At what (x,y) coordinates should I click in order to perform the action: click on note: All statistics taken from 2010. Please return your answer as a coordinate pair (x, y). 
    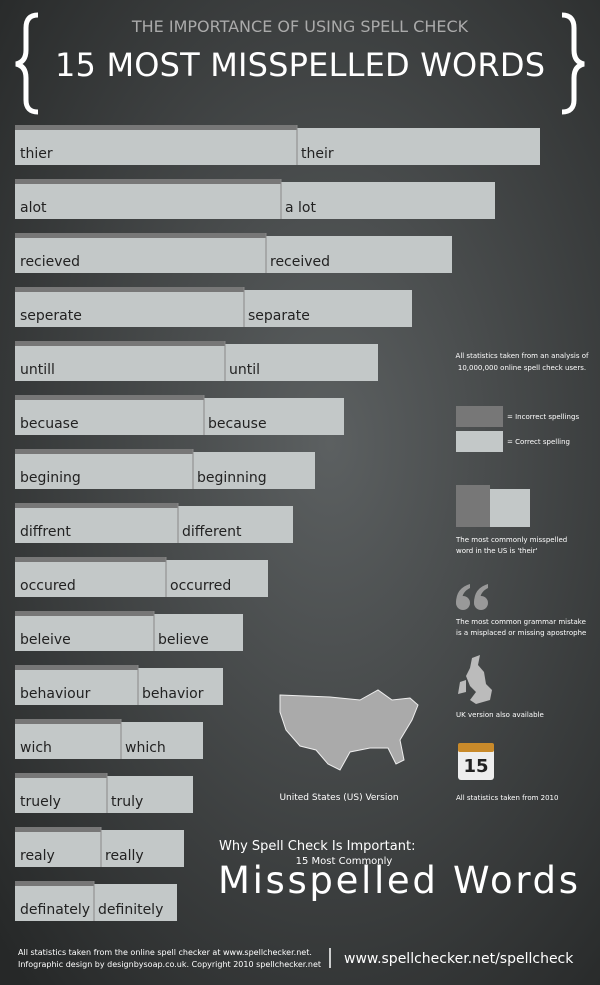
    Looking at the image, I should click on (507, 798).